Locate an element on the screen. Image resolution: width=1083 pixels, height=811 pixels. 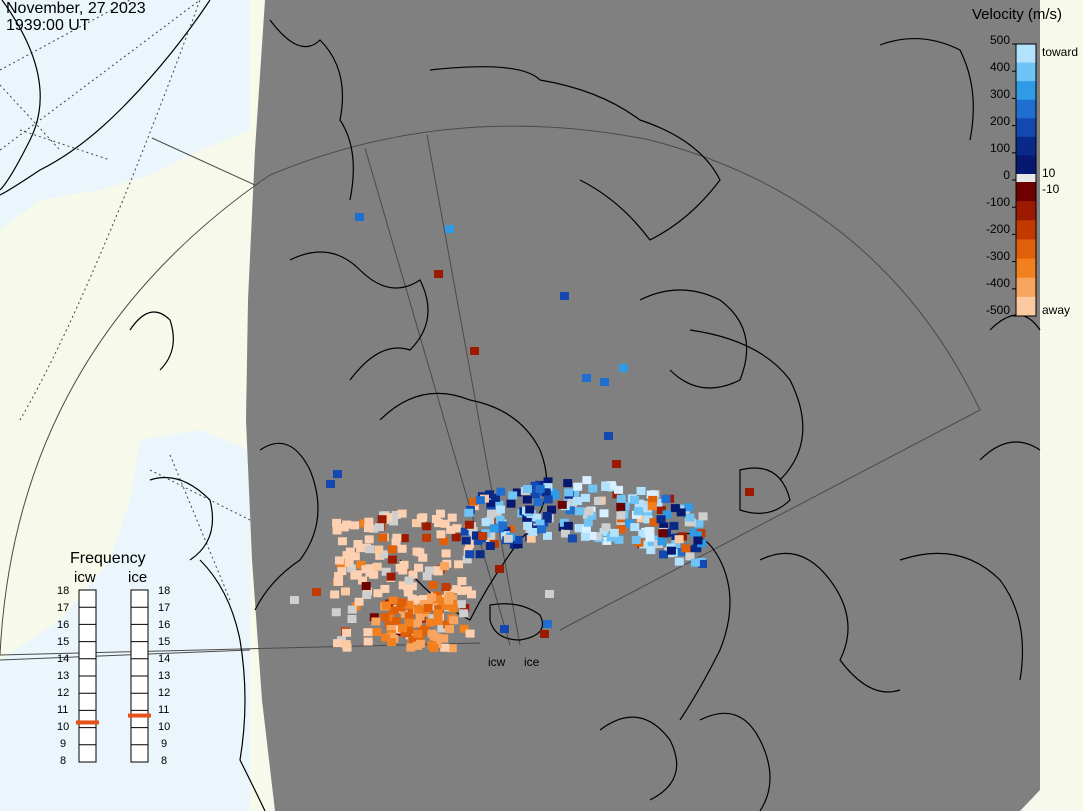
freq-tick-right: 15 is located at coordinates (164, 642).